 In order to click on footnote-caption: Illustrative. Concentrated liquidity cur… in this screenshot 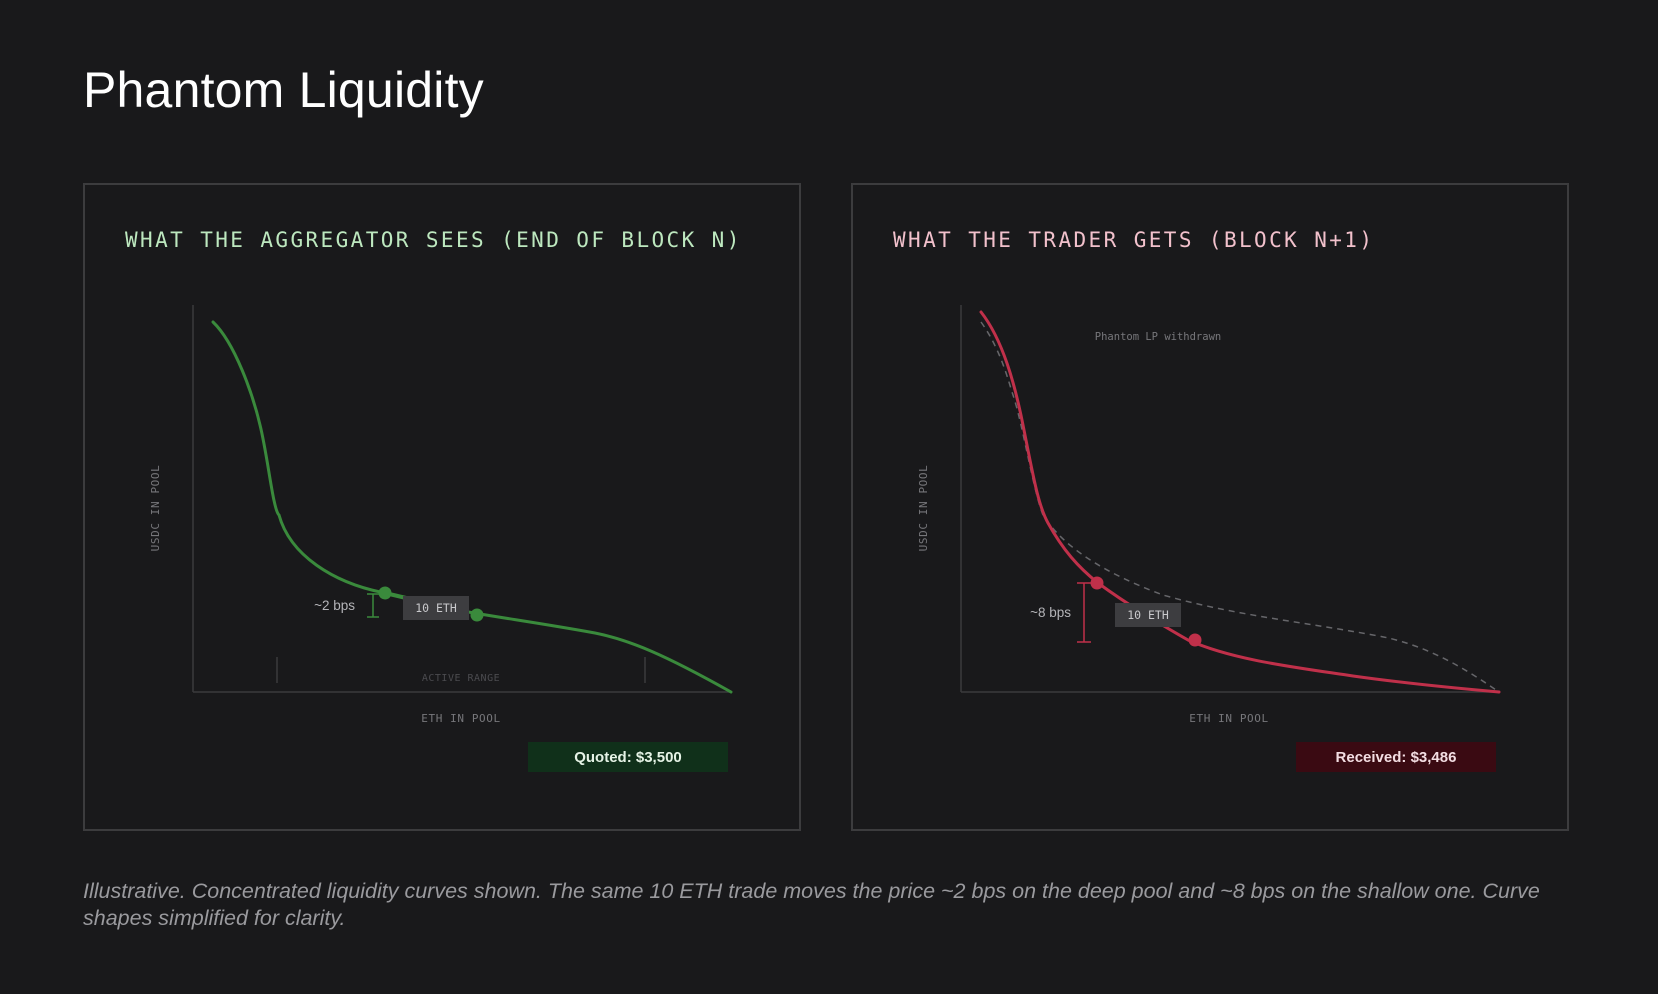, I will do `click(811, 904)`.